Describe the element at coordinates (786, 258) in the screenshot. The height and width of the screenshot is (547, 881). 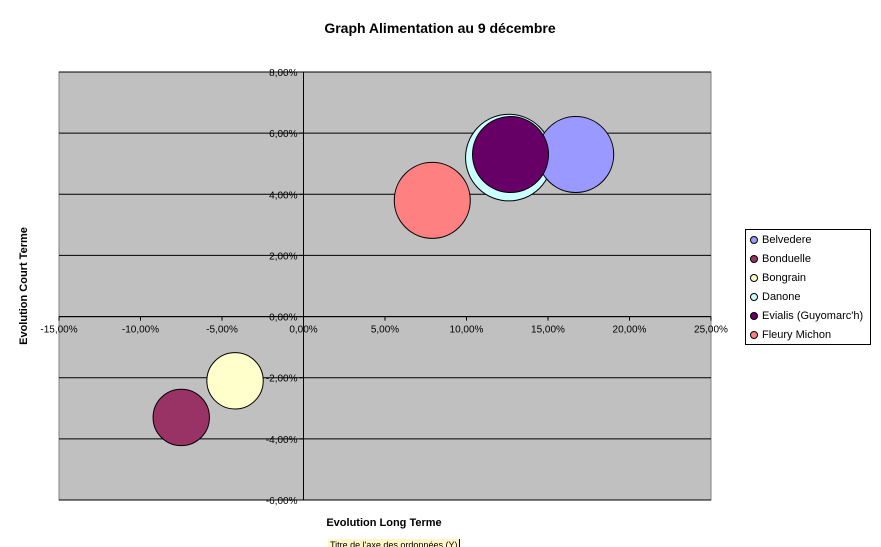
I see `legend-label: Bonduelle` at that location.